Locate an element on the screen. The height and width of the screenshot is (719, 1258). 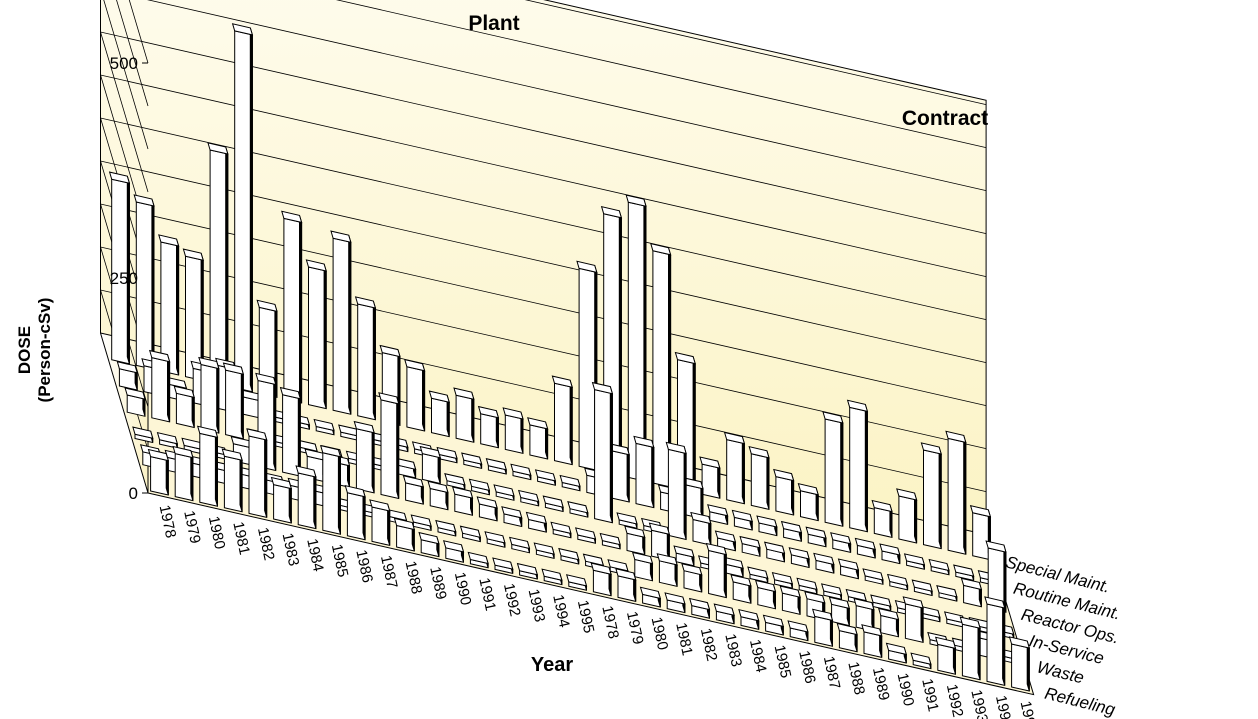
bar-plant-in-service-1990 is located at coordinates (438, 495).